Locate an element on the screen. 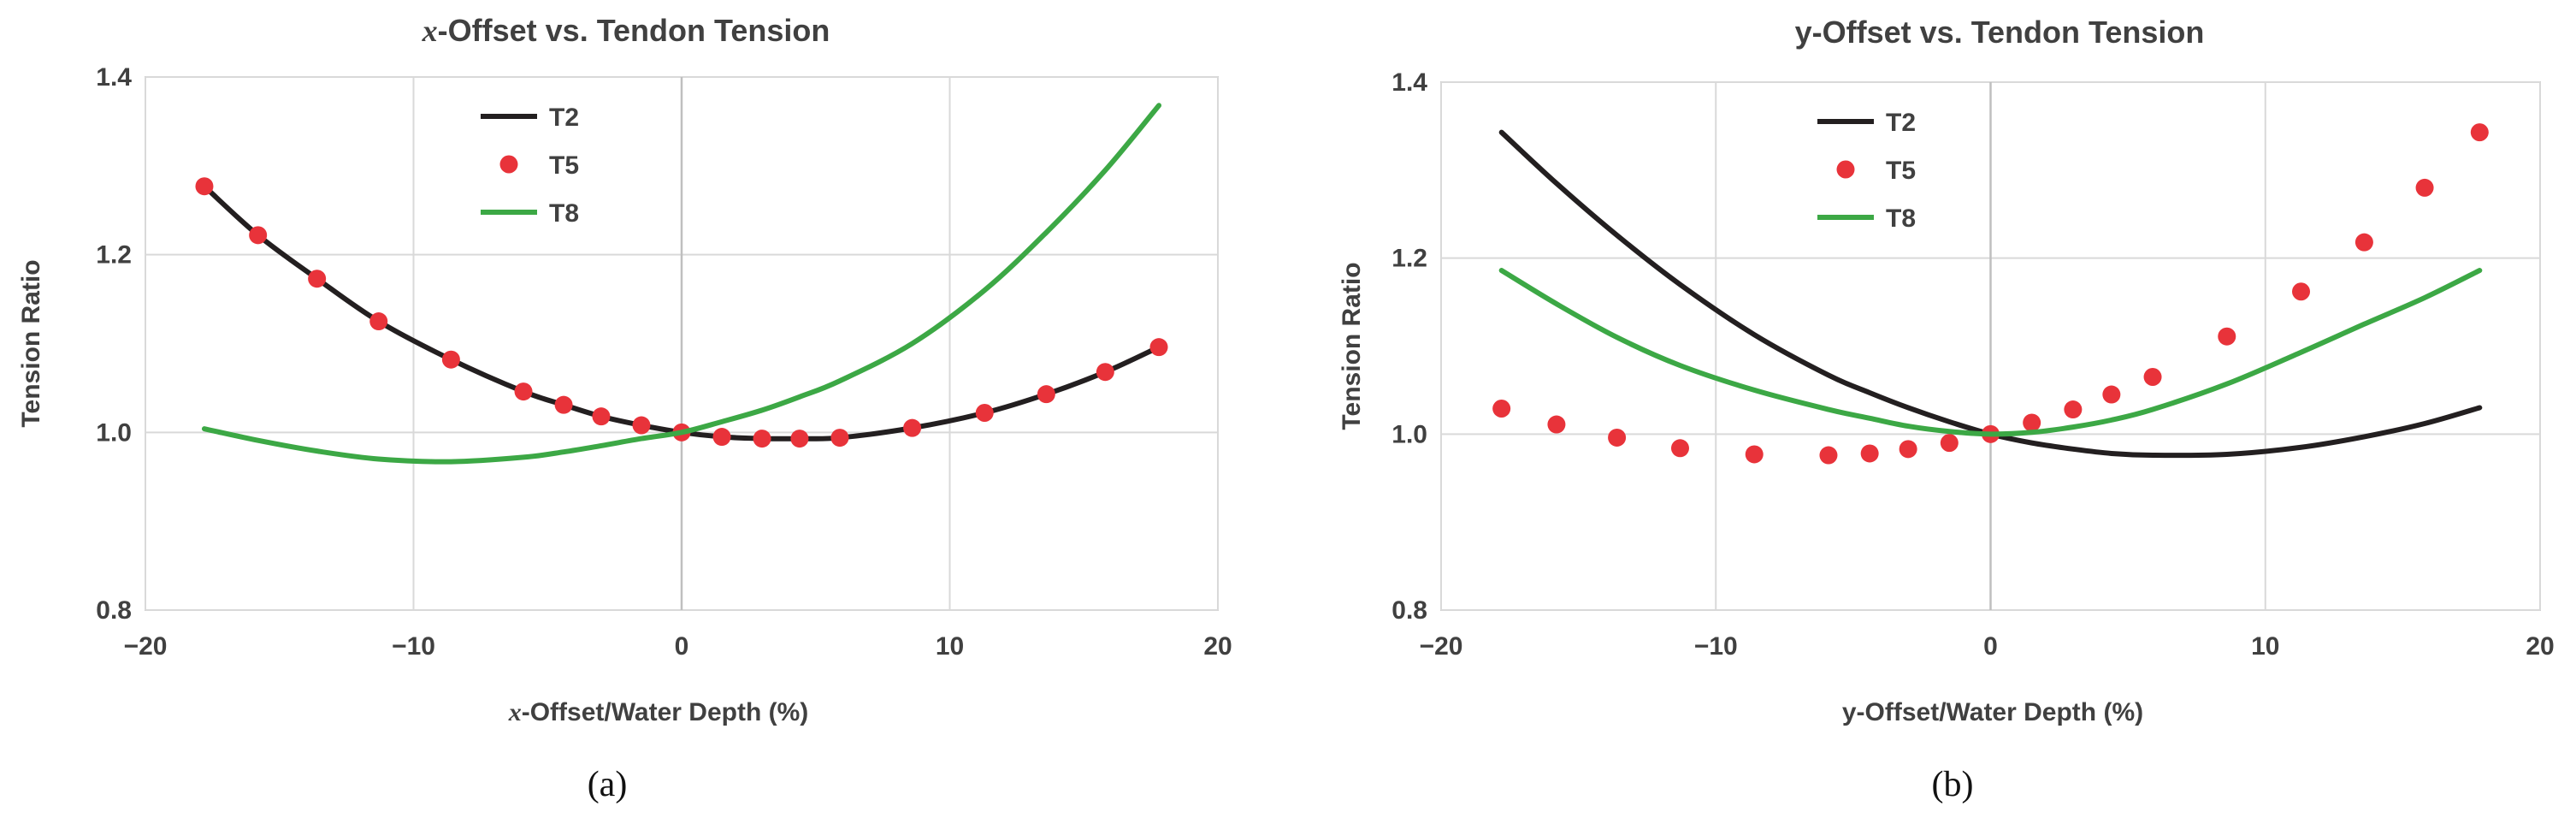  chart-title: y-Offset vs. Tendon Tension is located at coordinates (2000, 32).